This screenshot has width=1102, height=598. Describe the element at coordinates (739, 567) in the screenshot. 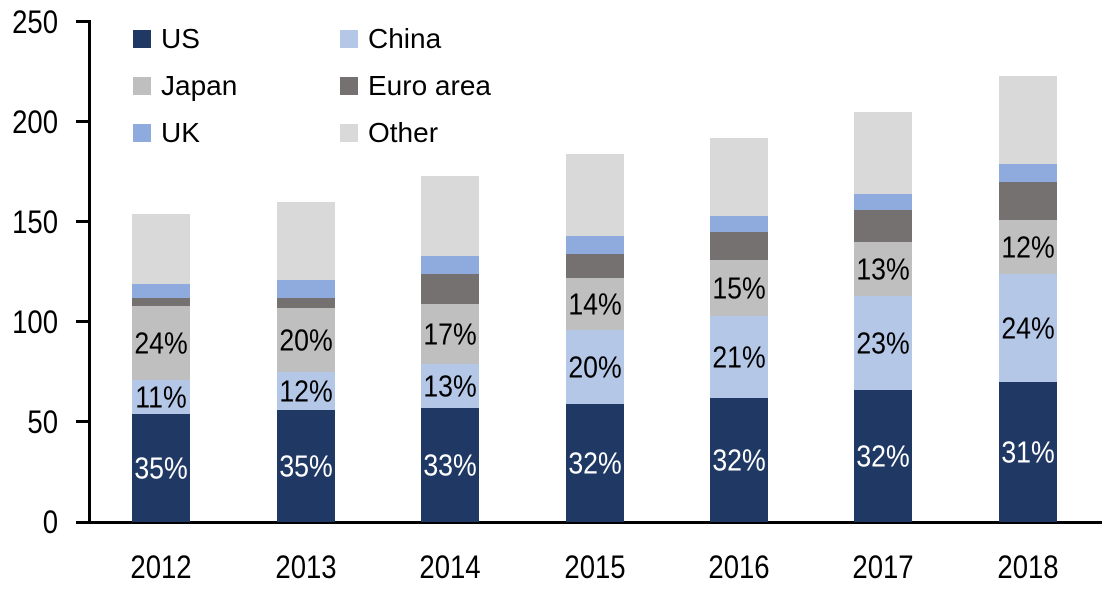

I see `x-tick-label-2016: 2016` at that location.